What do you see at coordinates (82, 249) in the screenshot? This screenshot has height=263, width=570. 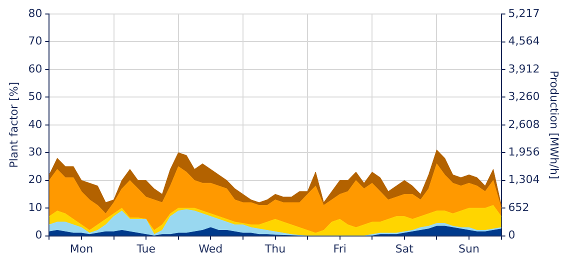 I see `x-tick-label: Mon` at bounding box center [82, 249].